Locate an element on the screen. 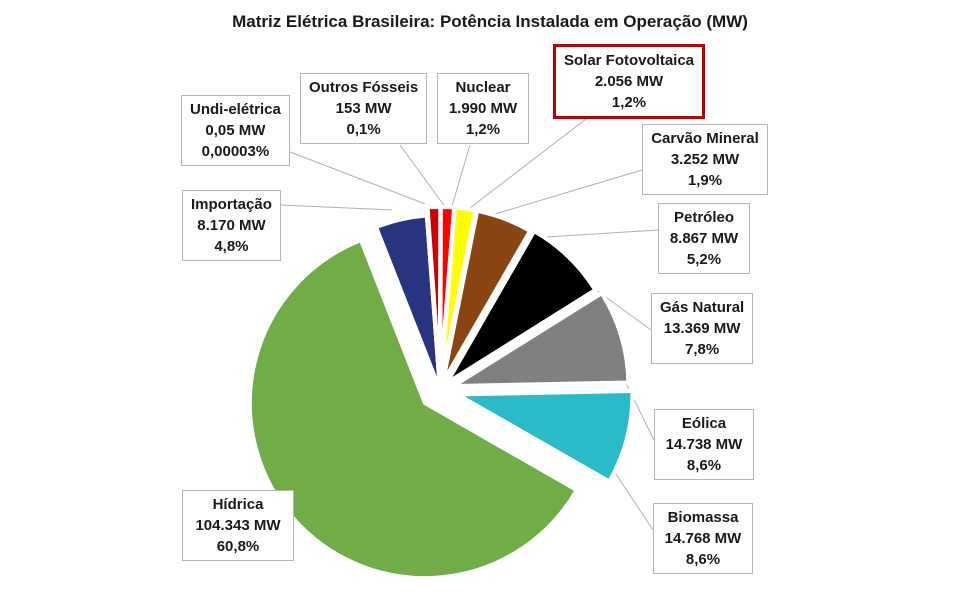  data-label: Outros Fósseis 153 MW 0,1% is located at coordinates (364, 108).